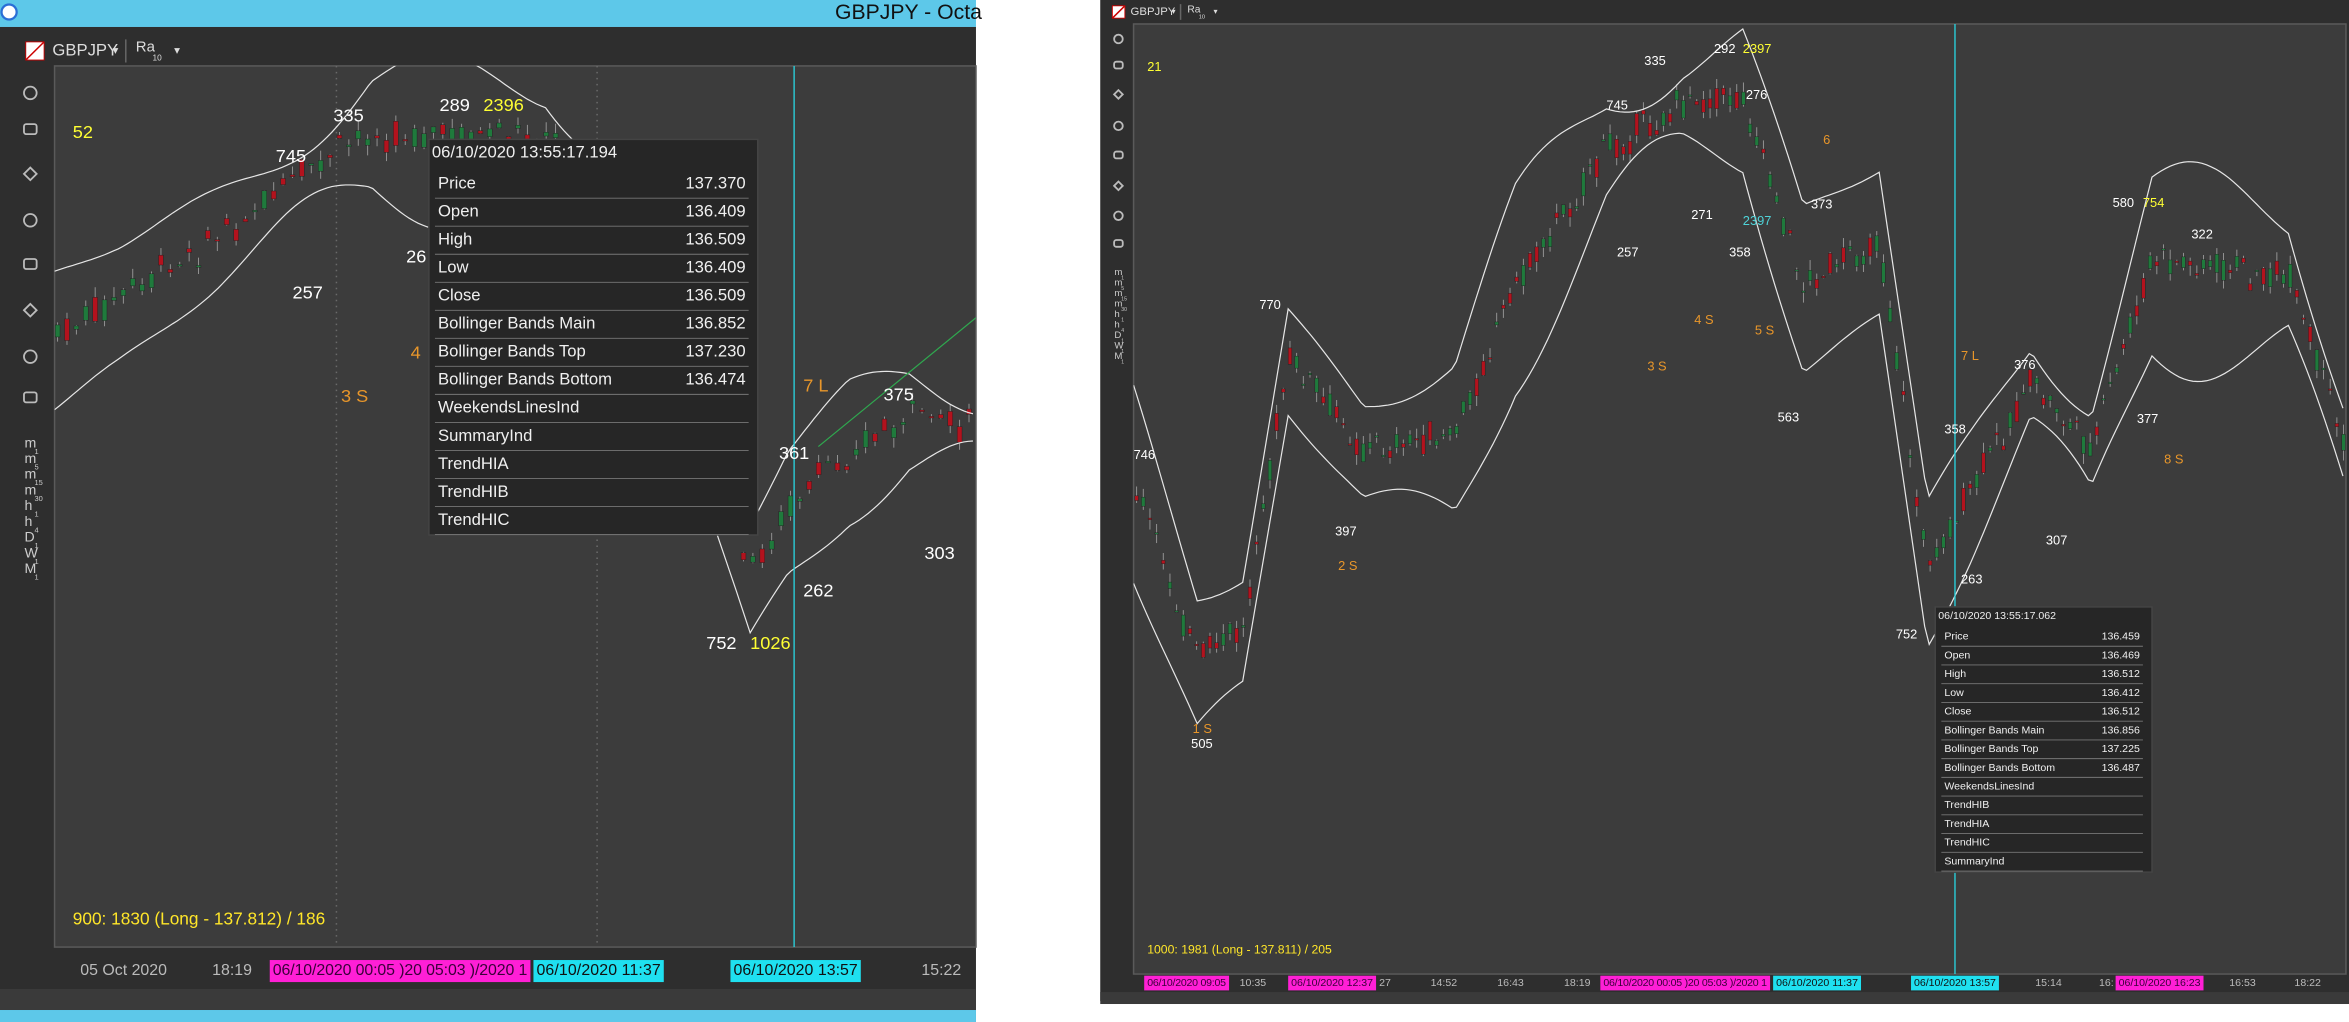 The width and height of the screenshot is (2349, 1022). Describe the element at coordinates (1253, 983) in the screenshot. I see `time-label: 10:35` at that location.